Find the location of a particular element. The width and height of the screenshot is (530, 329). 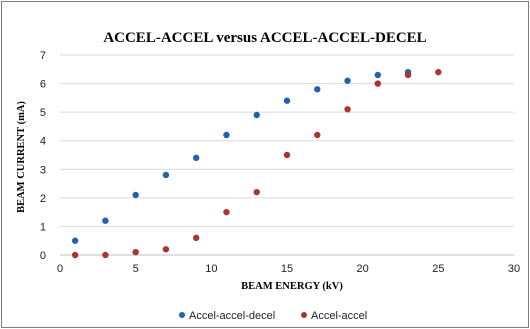

y-tick-label: 0 is located at coordinates (43, 256).